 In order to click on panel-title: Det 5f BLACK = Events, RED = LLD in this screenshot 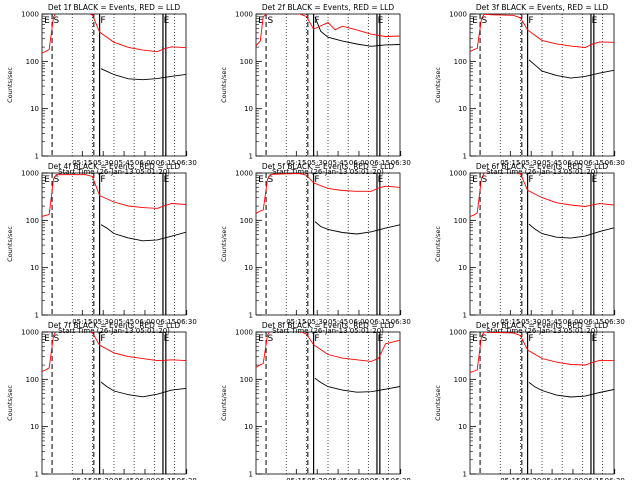, I will do `click(328, 166)`.